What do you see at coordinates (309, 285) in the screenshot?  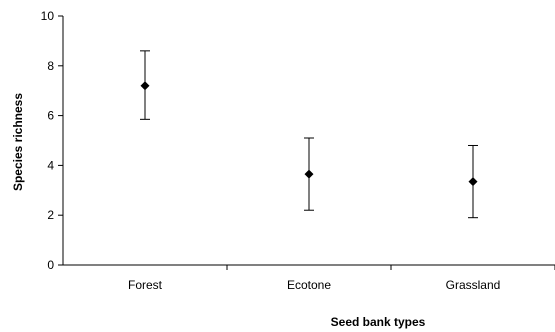 I see `x-tick-label: Ecotone` at bounding box center [309, 285].